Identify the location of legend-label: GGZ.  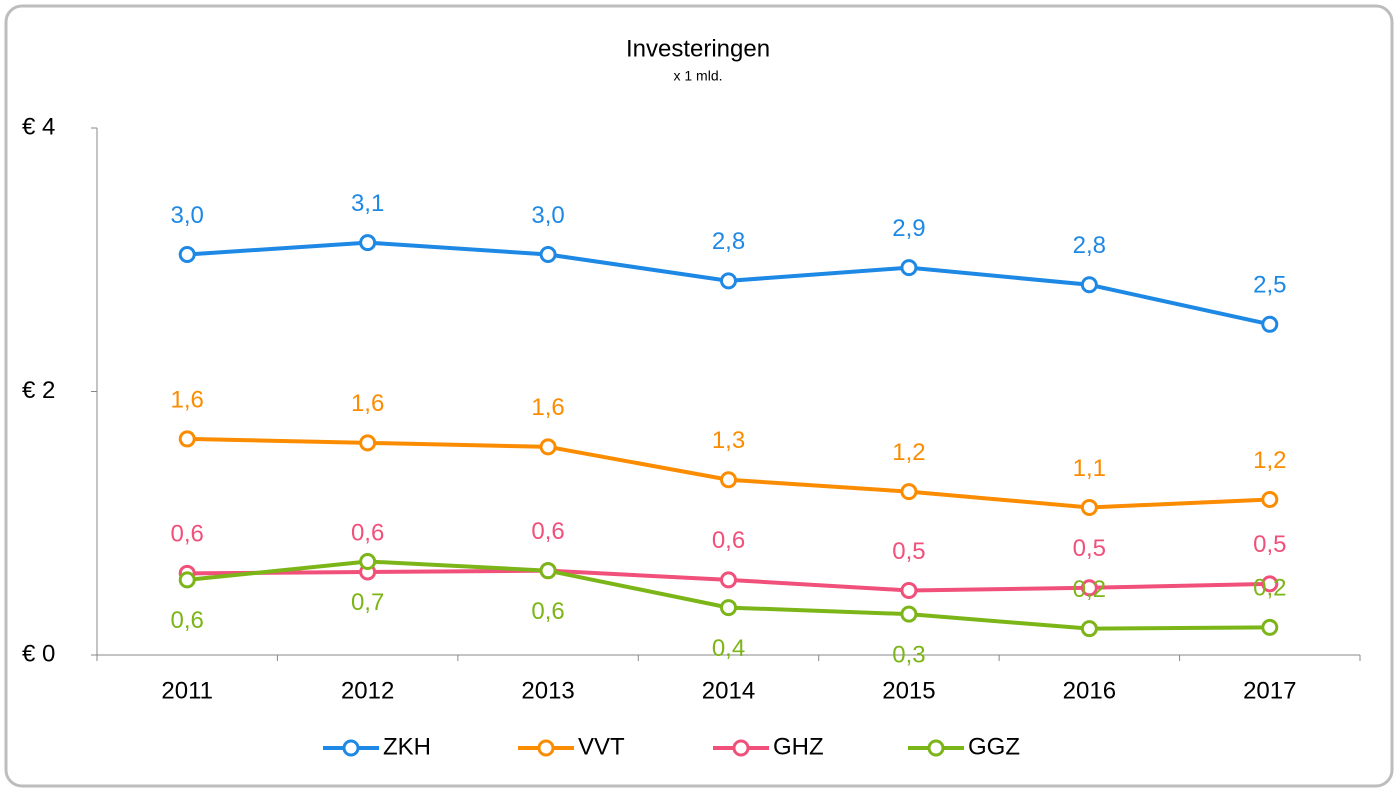
(994, 746).